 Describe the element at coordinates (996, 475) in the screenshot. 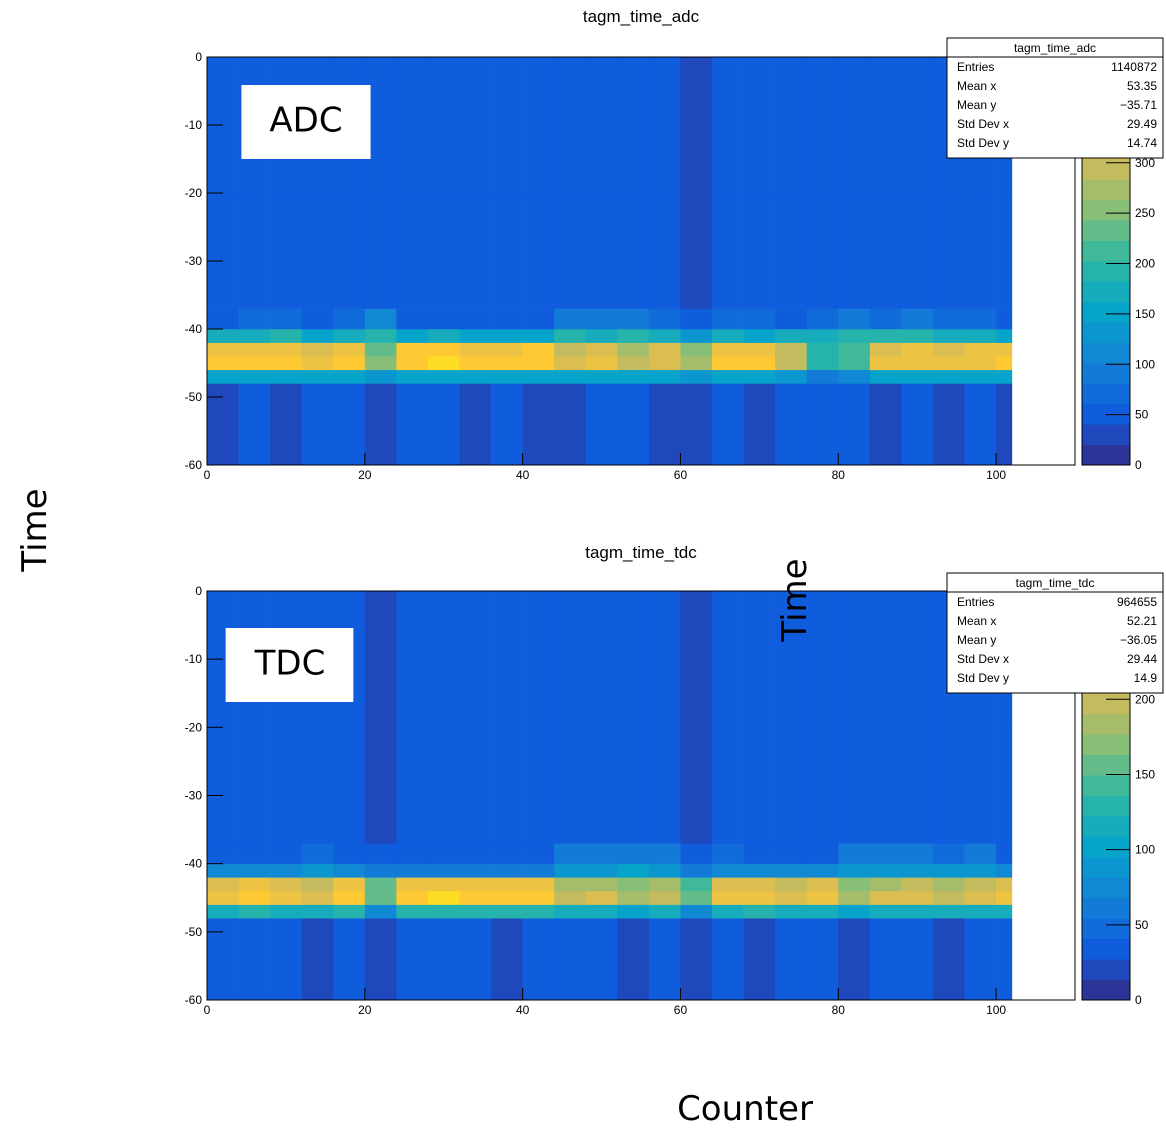

I see `x-tick-label: 100` at that location.